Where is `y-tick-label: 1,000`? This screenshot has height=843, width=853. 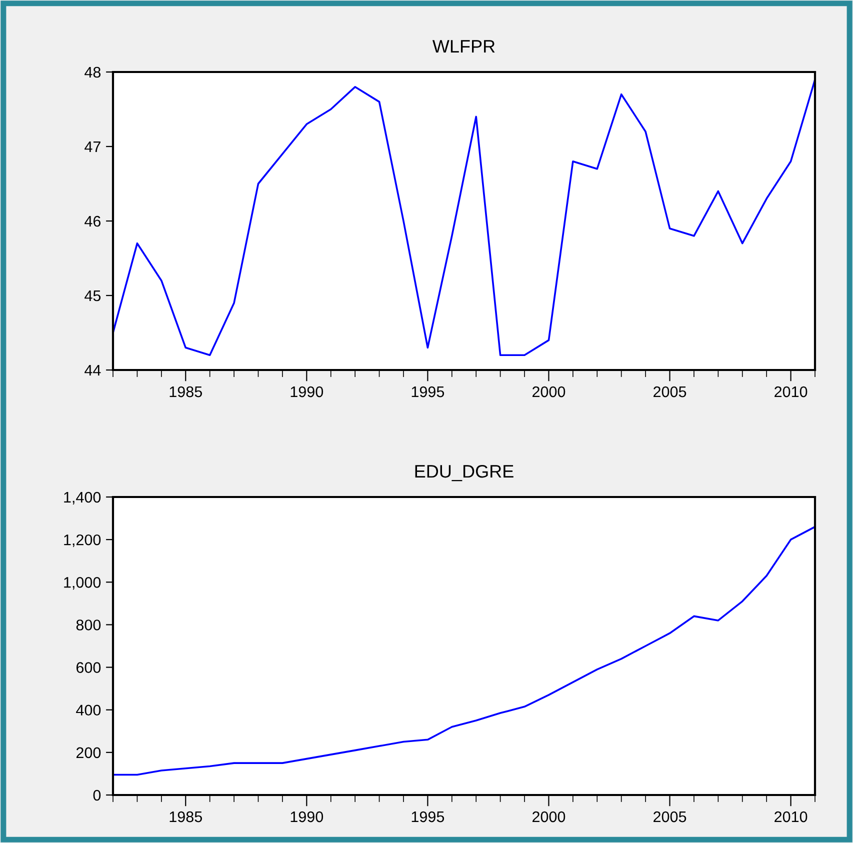 y-tick-label: 1,000 is located at coordinates (82, 583).